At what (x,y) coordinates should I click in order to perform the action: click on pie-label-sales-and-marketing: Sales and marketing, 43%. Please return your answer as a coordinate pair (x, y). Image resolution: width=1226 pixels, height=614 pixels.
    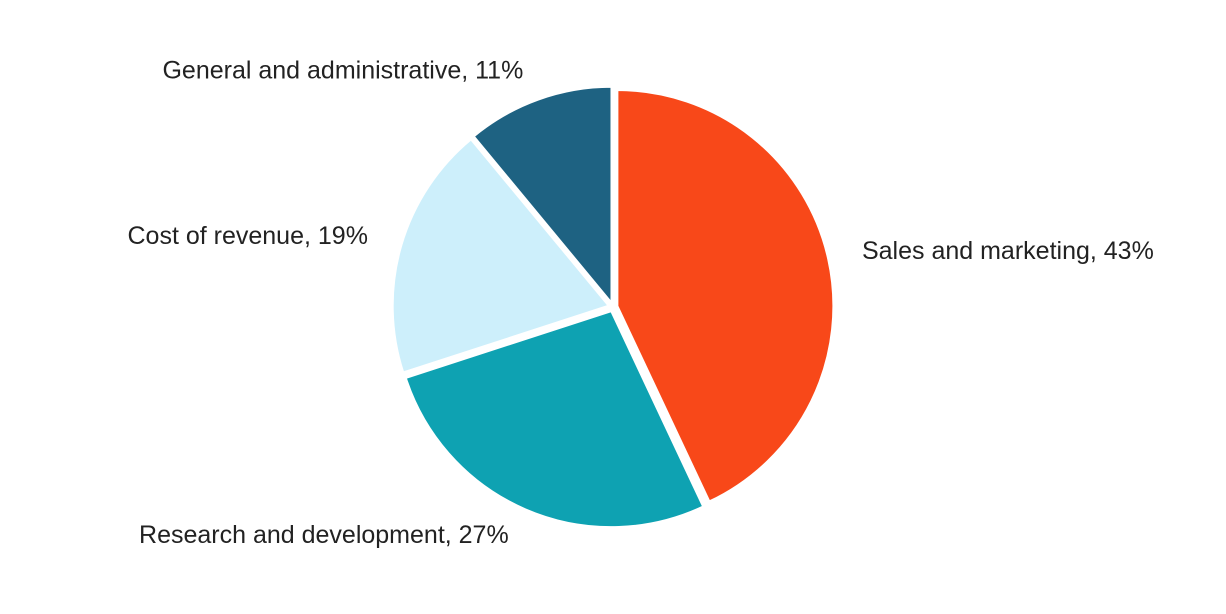
    Looking at the image, I should click on (1008, 251).